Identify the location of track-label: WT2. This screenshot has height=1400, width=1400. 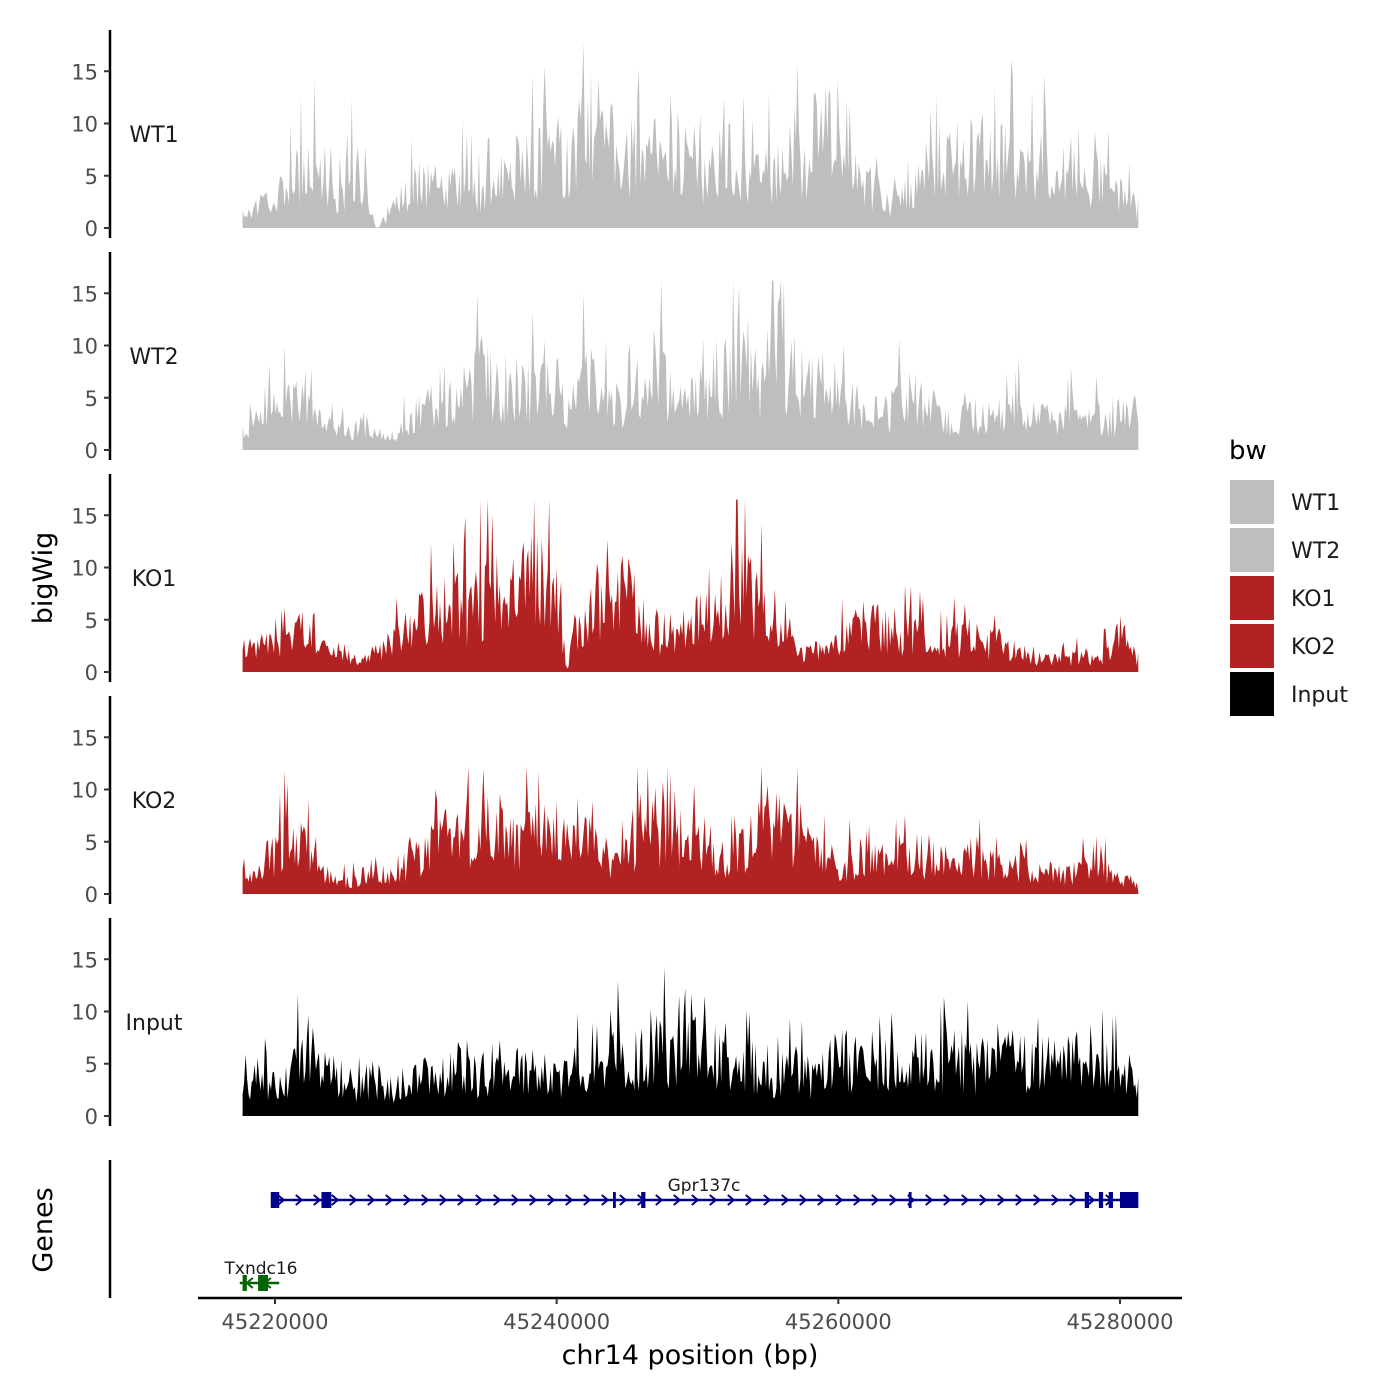
(153, 357).